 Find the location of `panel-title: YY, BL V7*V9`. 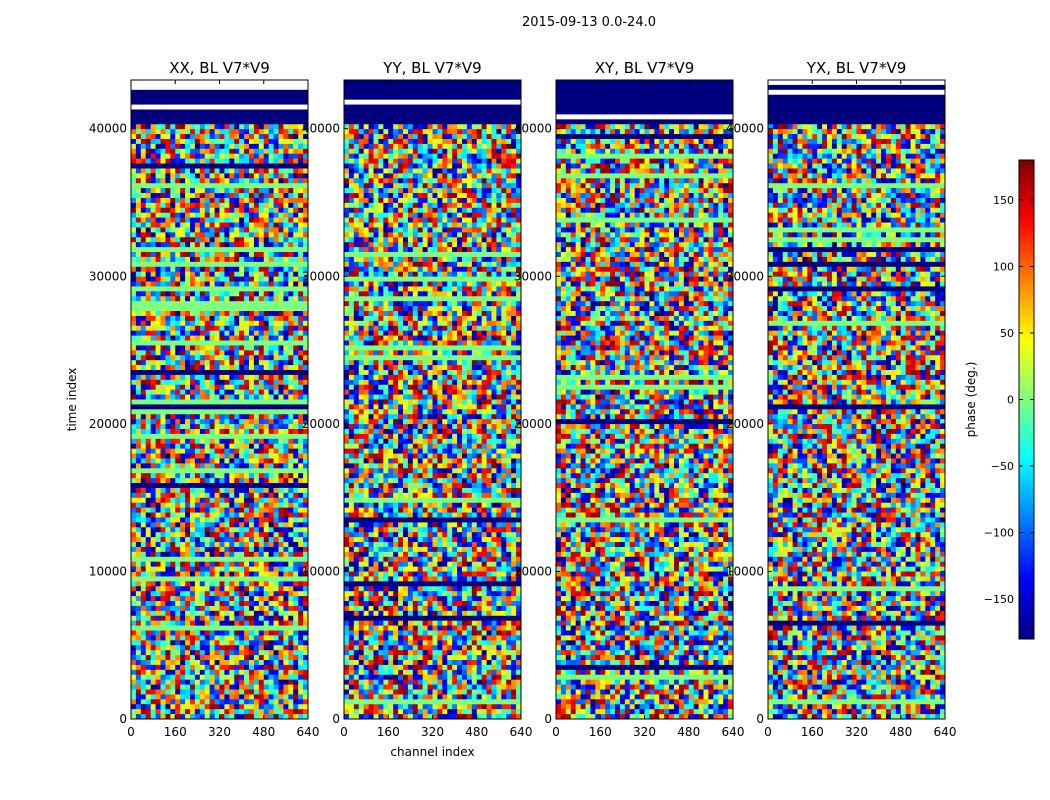

panel-title: YY, BL V7*V9 is located at coordinates (431, 68).